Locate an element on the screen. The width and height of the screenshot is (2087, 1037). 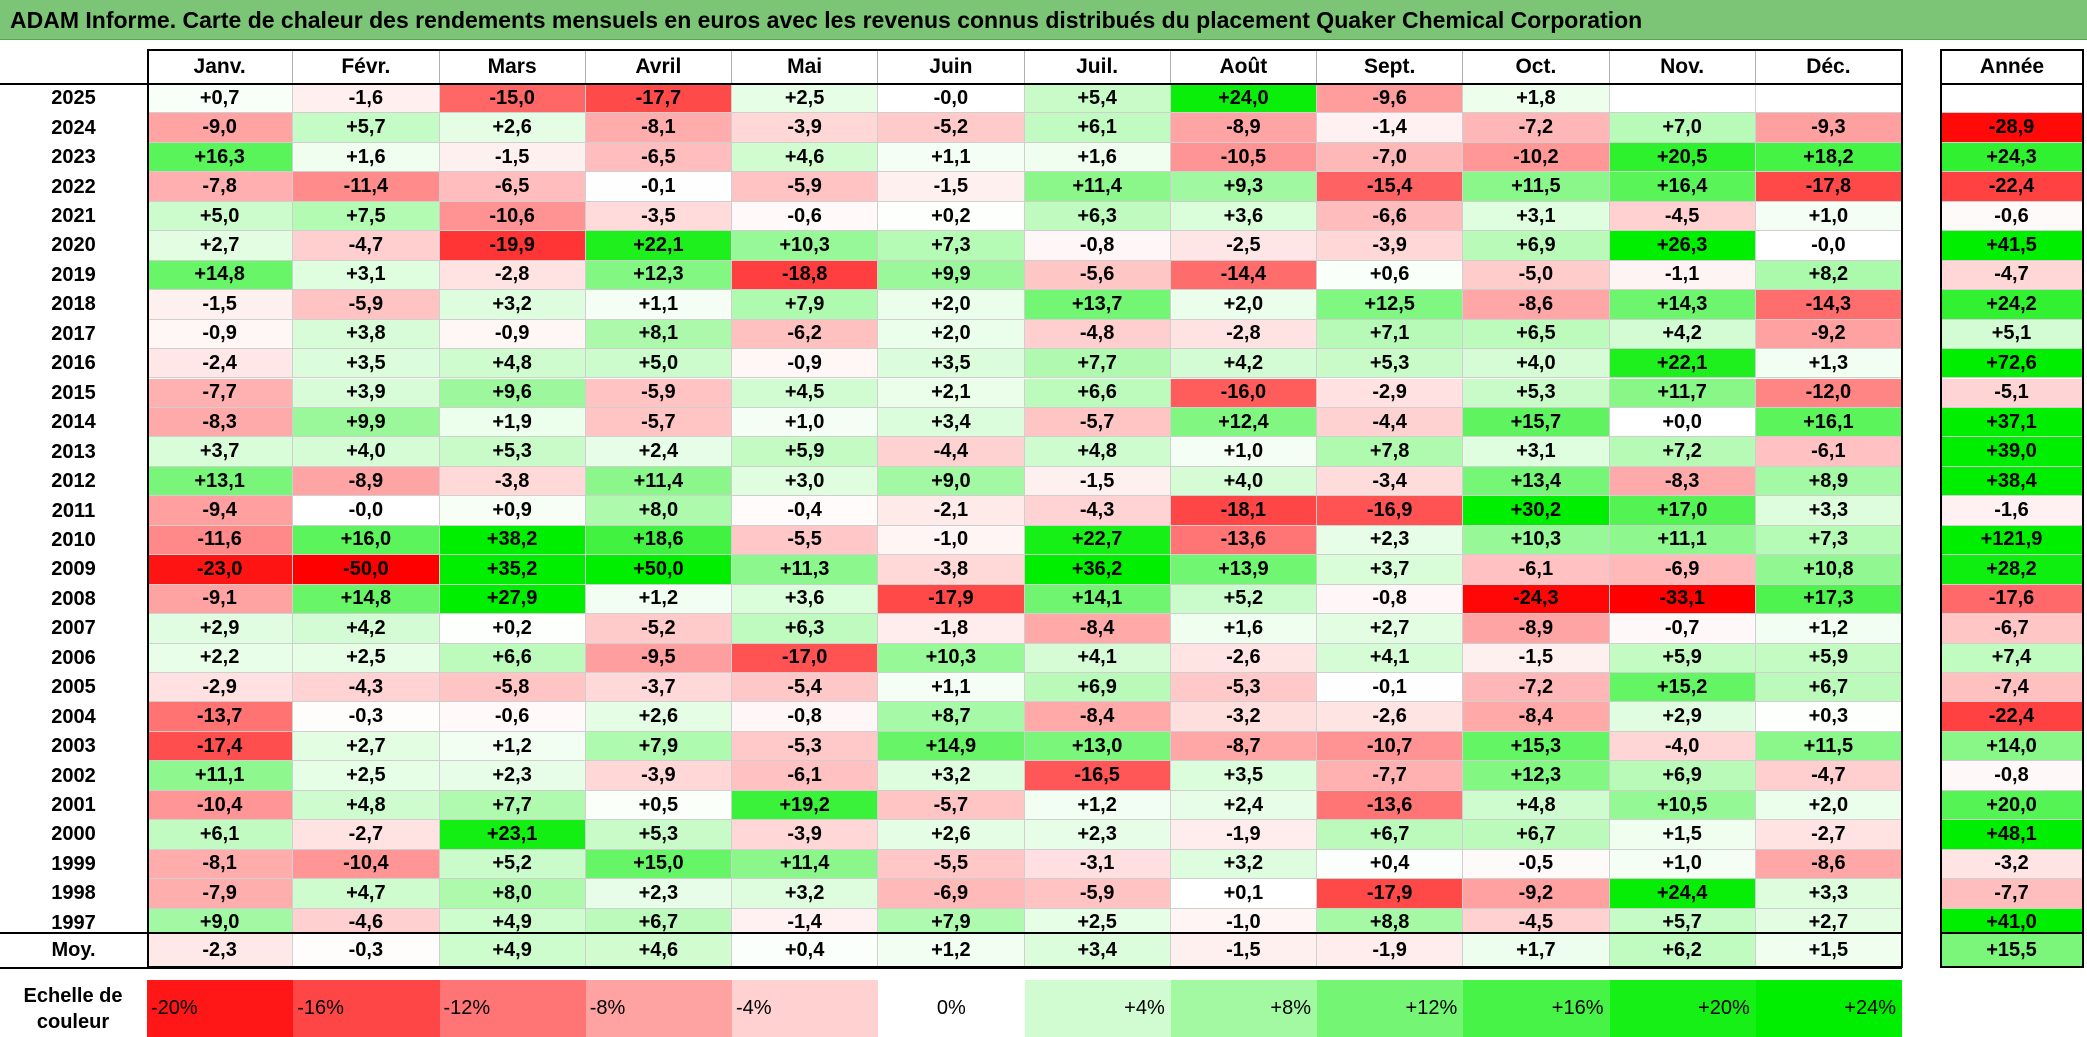
color-scale-stop: -20% is located at coordinates (220, 1008).